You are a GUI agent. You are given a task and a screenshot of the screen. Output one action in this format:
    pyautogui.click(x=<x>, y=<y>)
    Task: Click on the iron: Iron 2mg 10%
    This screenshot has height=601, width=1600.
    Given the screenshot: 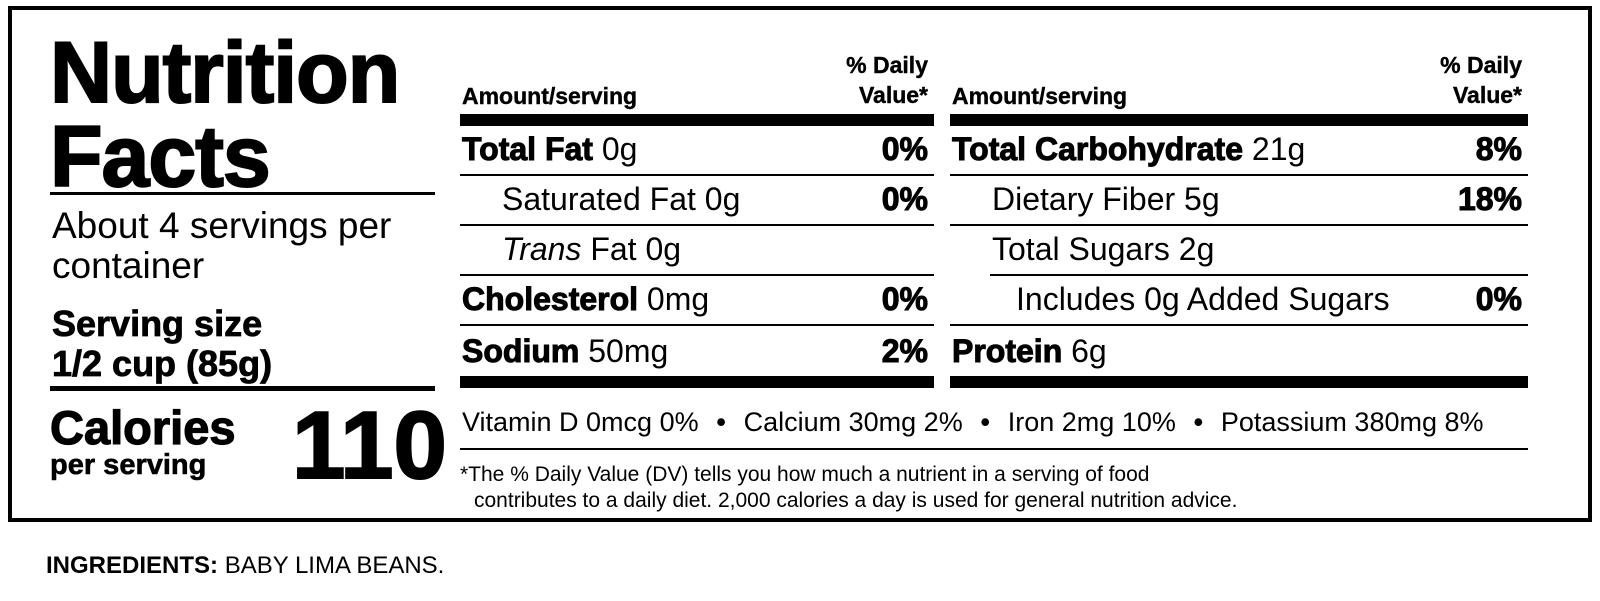 What is the action you would take?
    pyautogui.click(x=1091, y=422)
    